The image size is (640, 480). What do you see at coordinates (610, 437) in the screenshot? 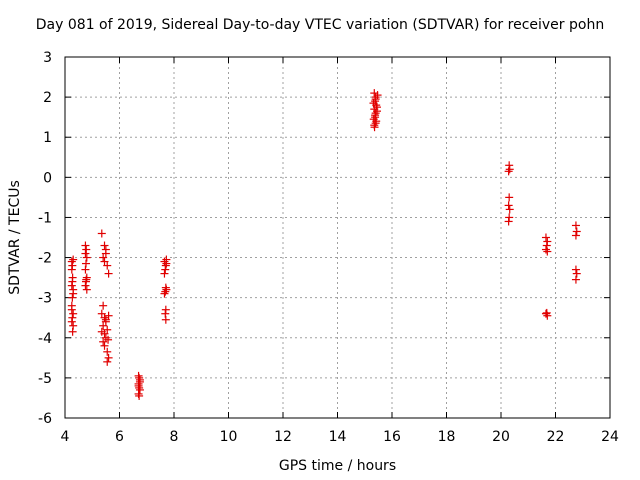
I see `x-tick-label: 24` at bounding box center [610, 437].